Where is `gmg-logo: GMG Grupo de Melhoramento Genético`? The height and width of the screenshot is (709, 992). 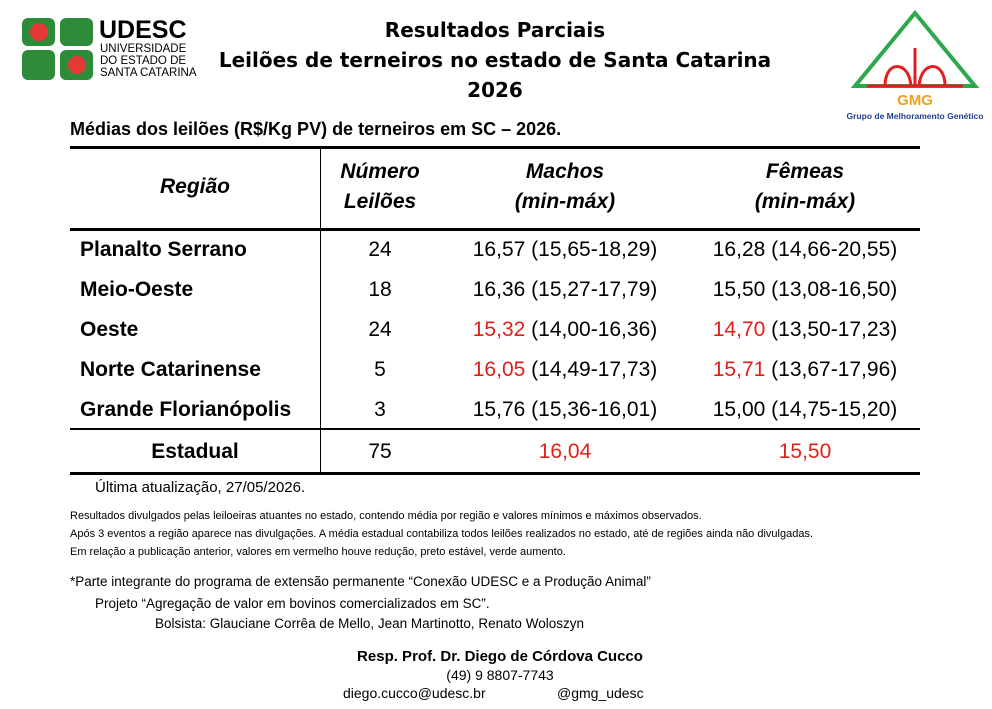
gmg-logo: GMG Grupo de Melhoramento Genético is located at coordinates (915, 65).